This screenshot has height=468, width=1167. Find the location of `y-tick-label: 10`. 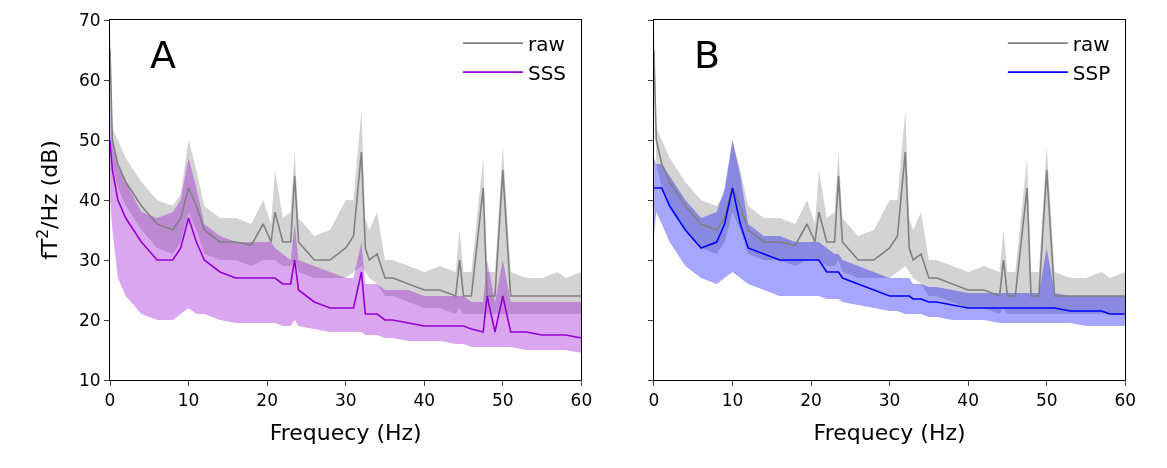

y-tick-label: 10 is located at coordinates (89, 379).